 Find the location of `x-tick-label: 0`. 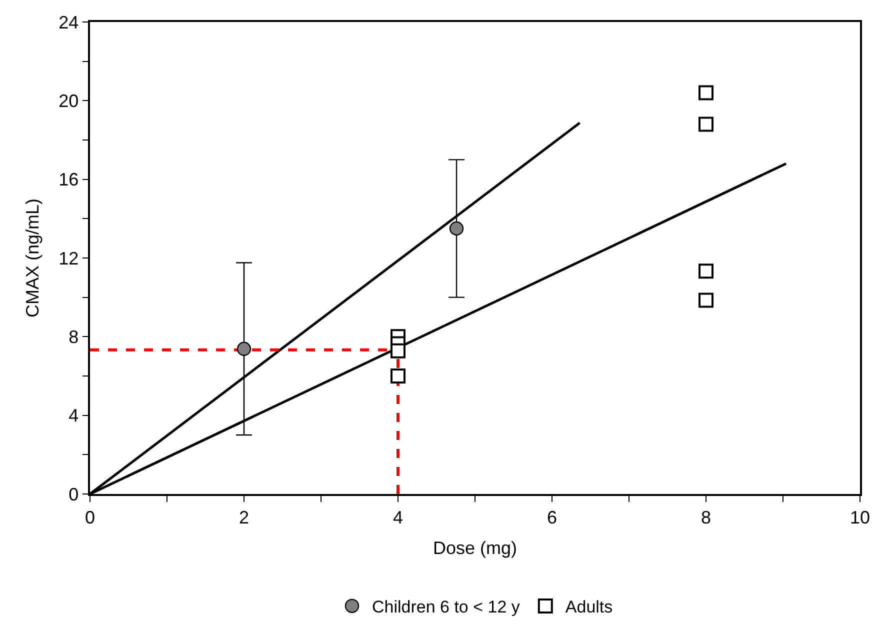

x-tick-label: 0 is located at coordinates (90, 517).